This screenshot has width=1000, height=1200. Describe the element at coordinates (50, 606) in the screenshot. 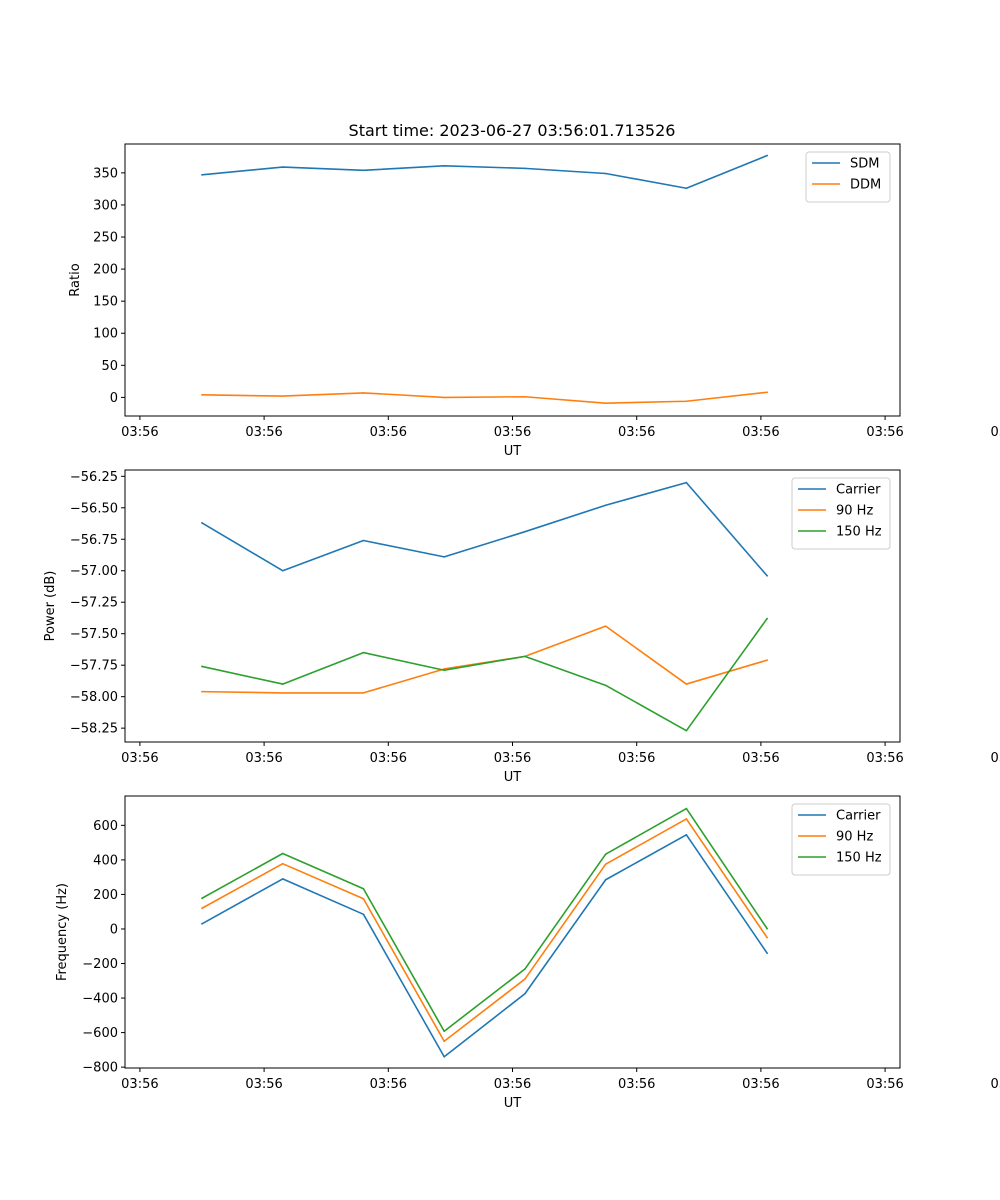

I see `y-axis-label: Power (dB)` at that location.